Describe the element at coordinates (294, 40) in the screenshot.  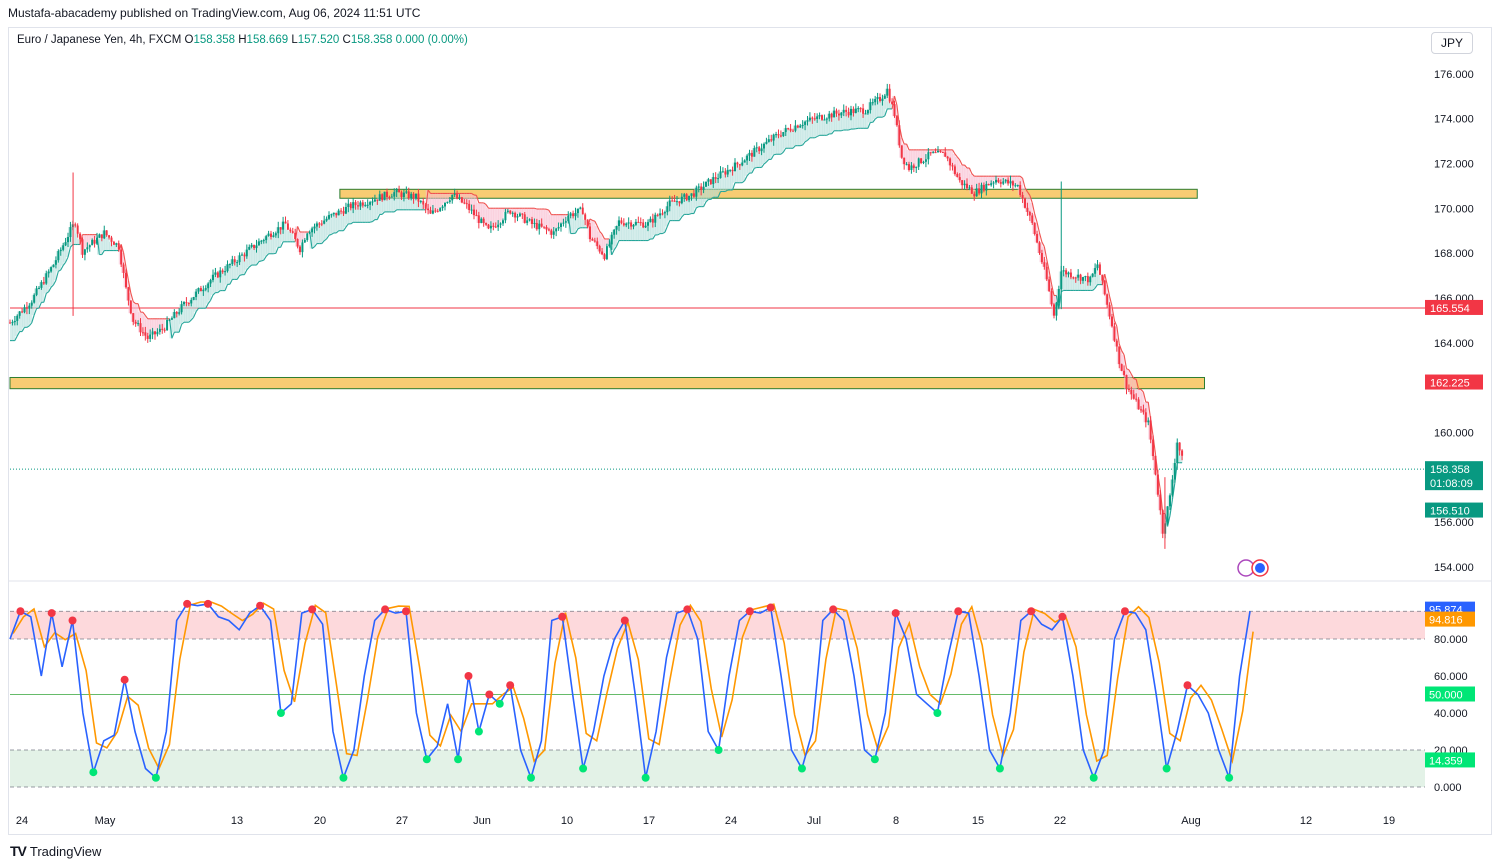
I see `low-label: L` at that location.